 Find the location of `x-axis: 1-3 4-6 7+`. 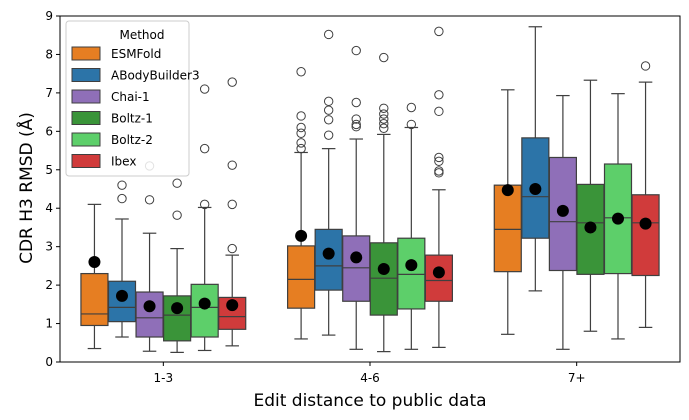

x-axis: 1-3 4-6 7+ is located at coordinates (370, 373).